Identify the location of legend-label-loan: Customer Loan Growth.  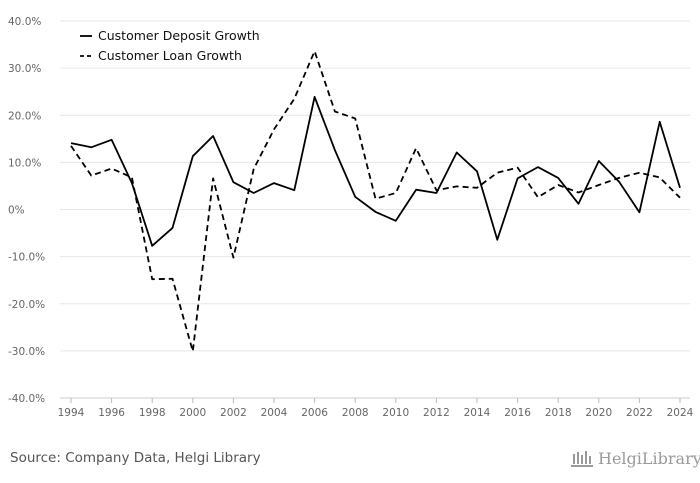
(170, 55).